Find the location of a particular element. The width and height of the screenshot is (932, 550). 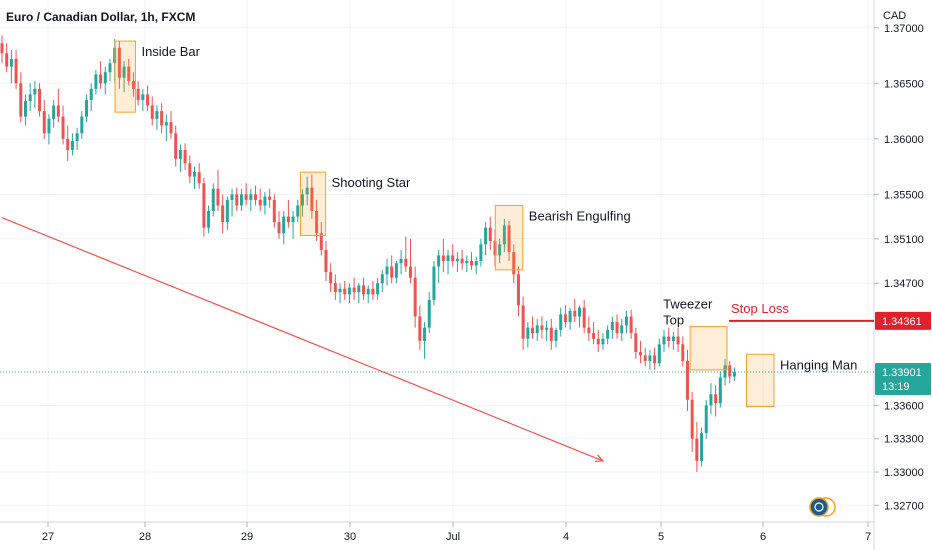

last-price-badge is located at coordinates (903, 378).